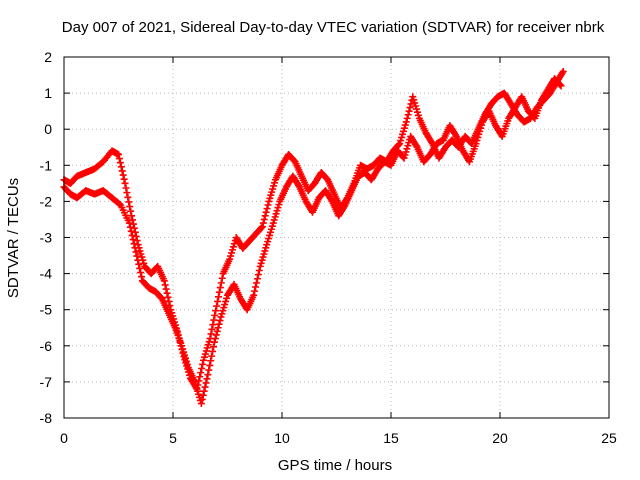 The image size is (640, 480). I want to click on x-tick-label: 0, so click(64, 438).